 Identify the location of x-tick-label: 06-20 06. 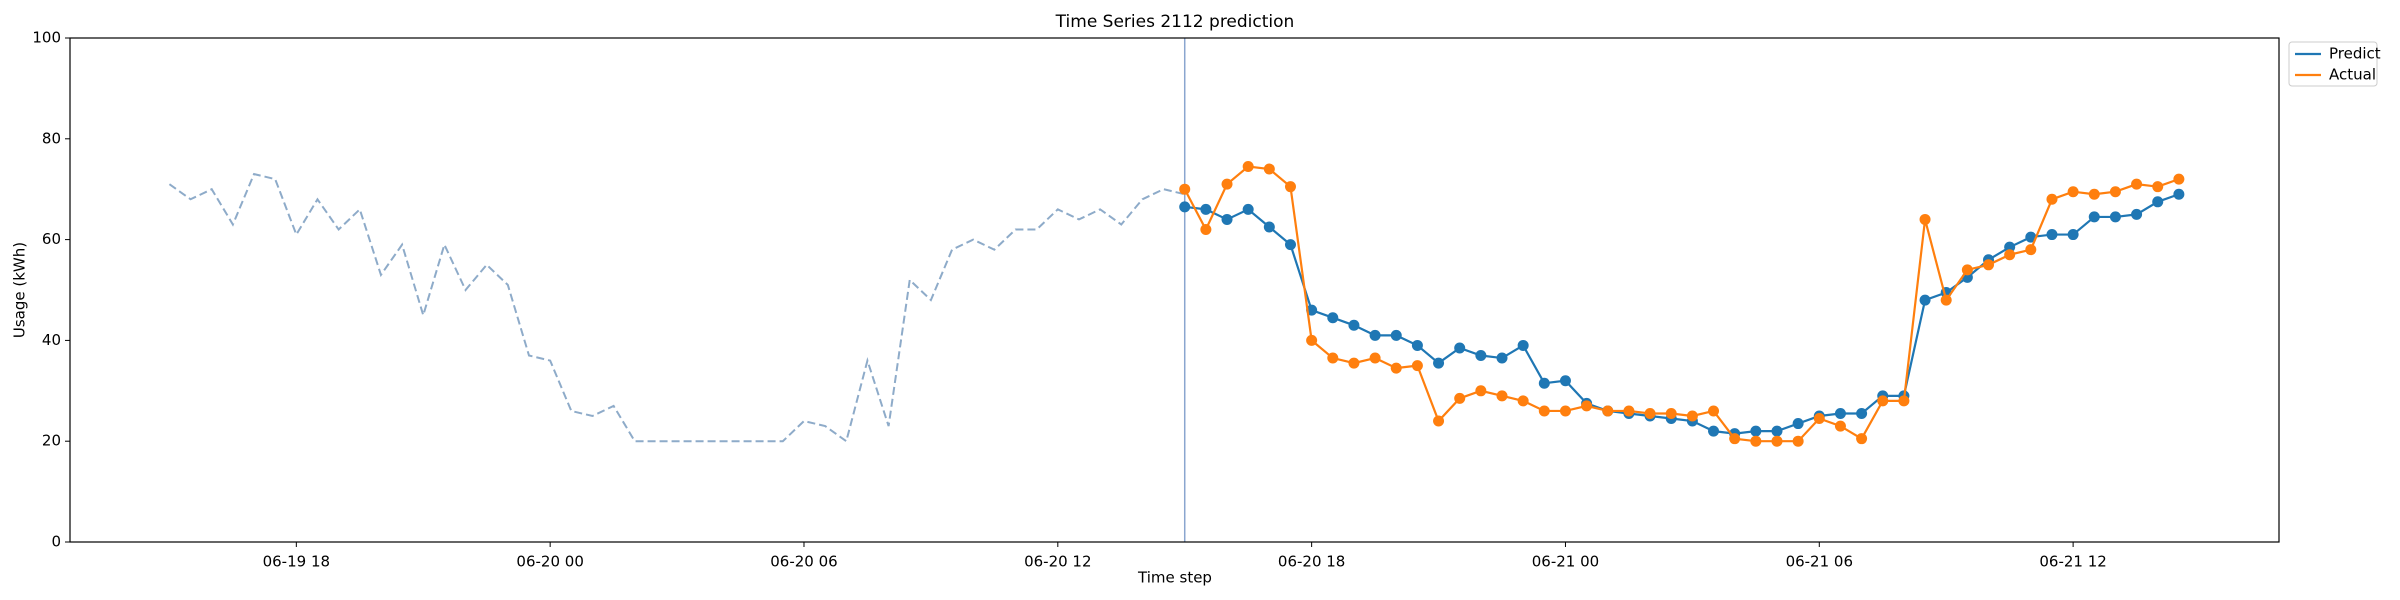
(803, 562).